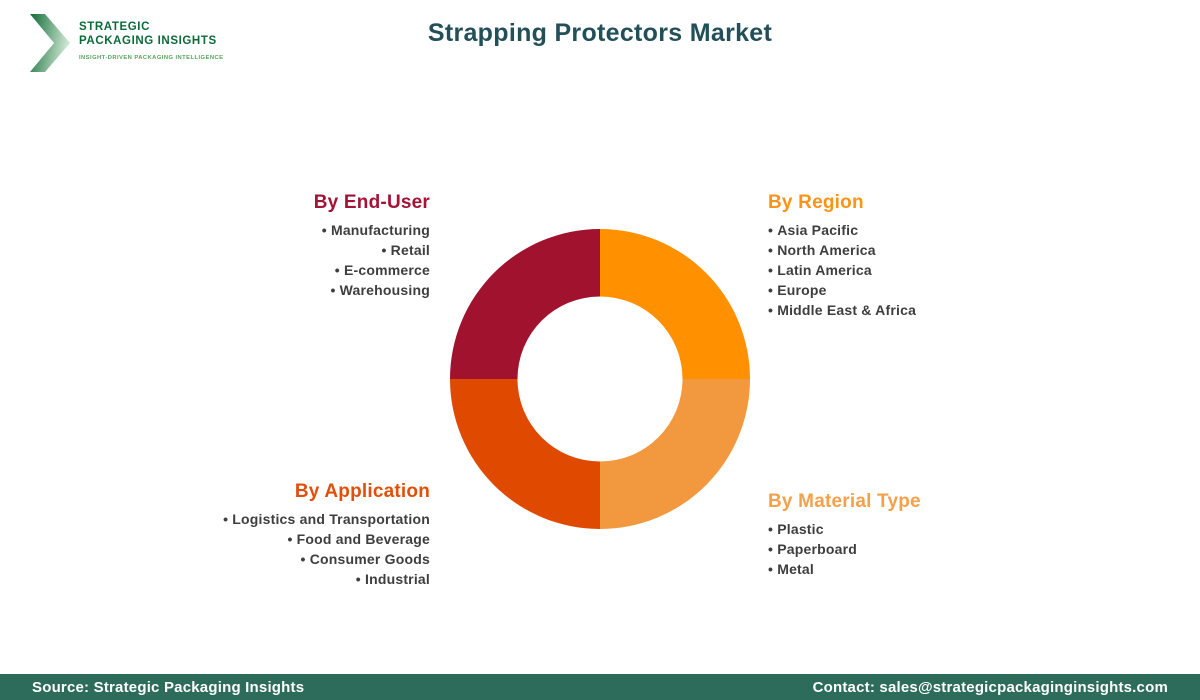  What do you see at coordinates (372, 270) in the screenshot?
I see `list-item: E-commerce` at bounding box center [372, 270].